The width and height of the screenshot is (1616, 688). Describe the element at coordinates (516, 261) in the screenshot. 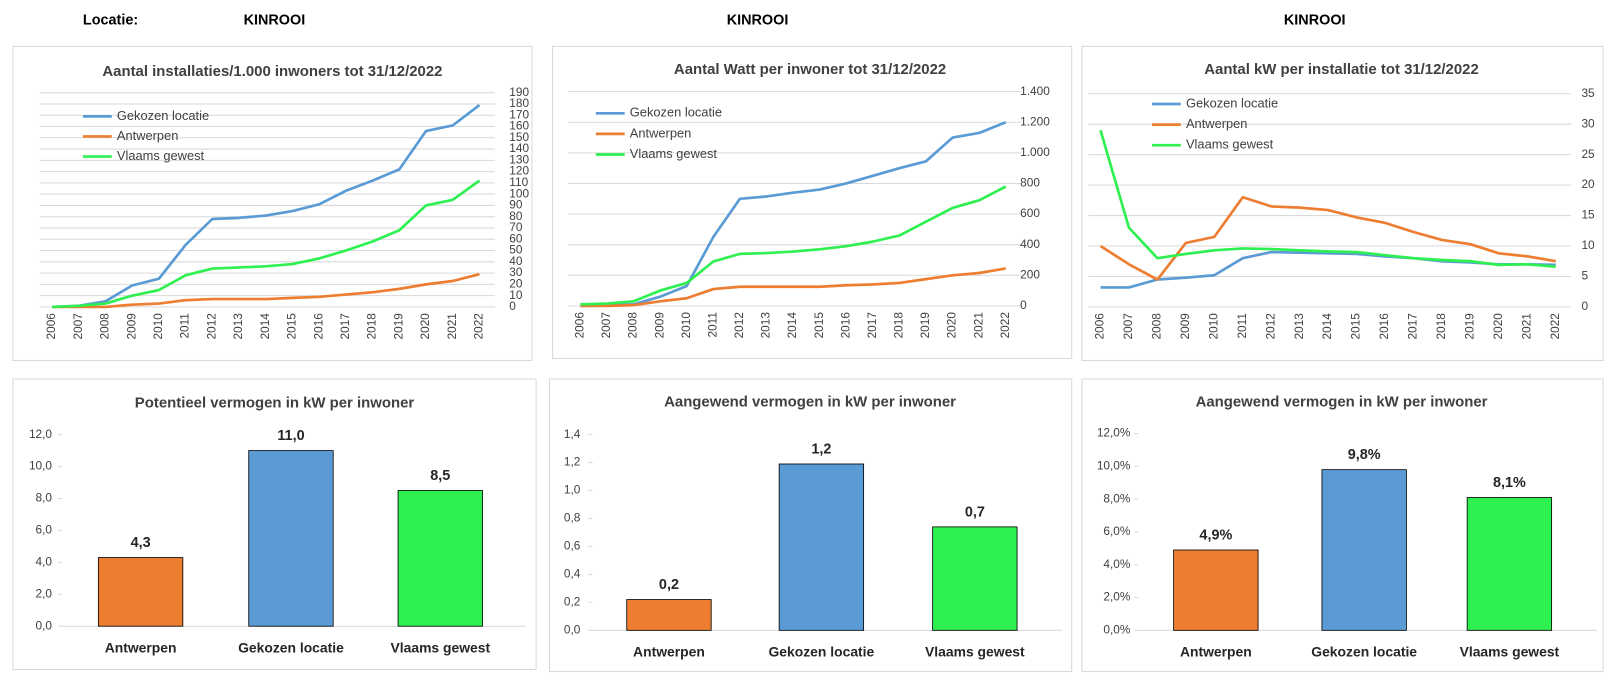

I see `y-tick-label: 40` at that location.